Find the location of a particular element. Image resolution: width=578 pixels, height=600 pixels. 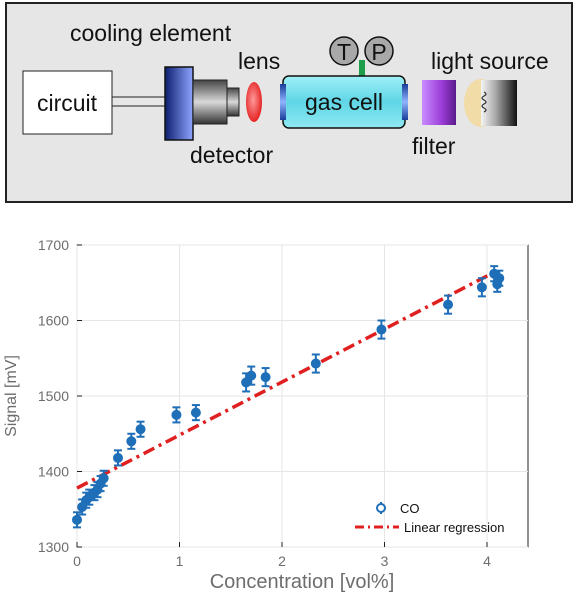

x-axis-label: Concentration [vol%] is located at coordinates (302, 582).